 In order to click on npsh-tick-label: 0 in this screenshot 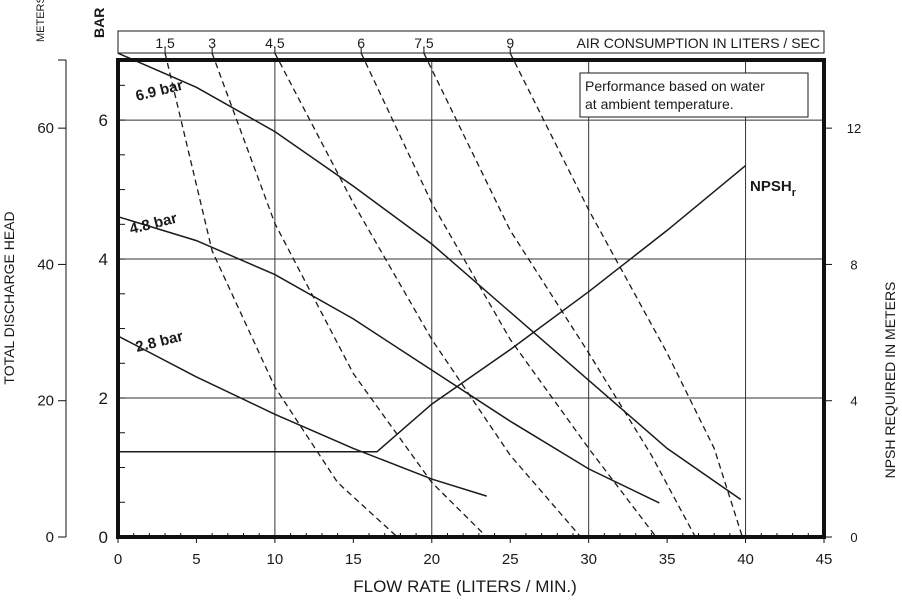, I will do `click(853, 537)`.